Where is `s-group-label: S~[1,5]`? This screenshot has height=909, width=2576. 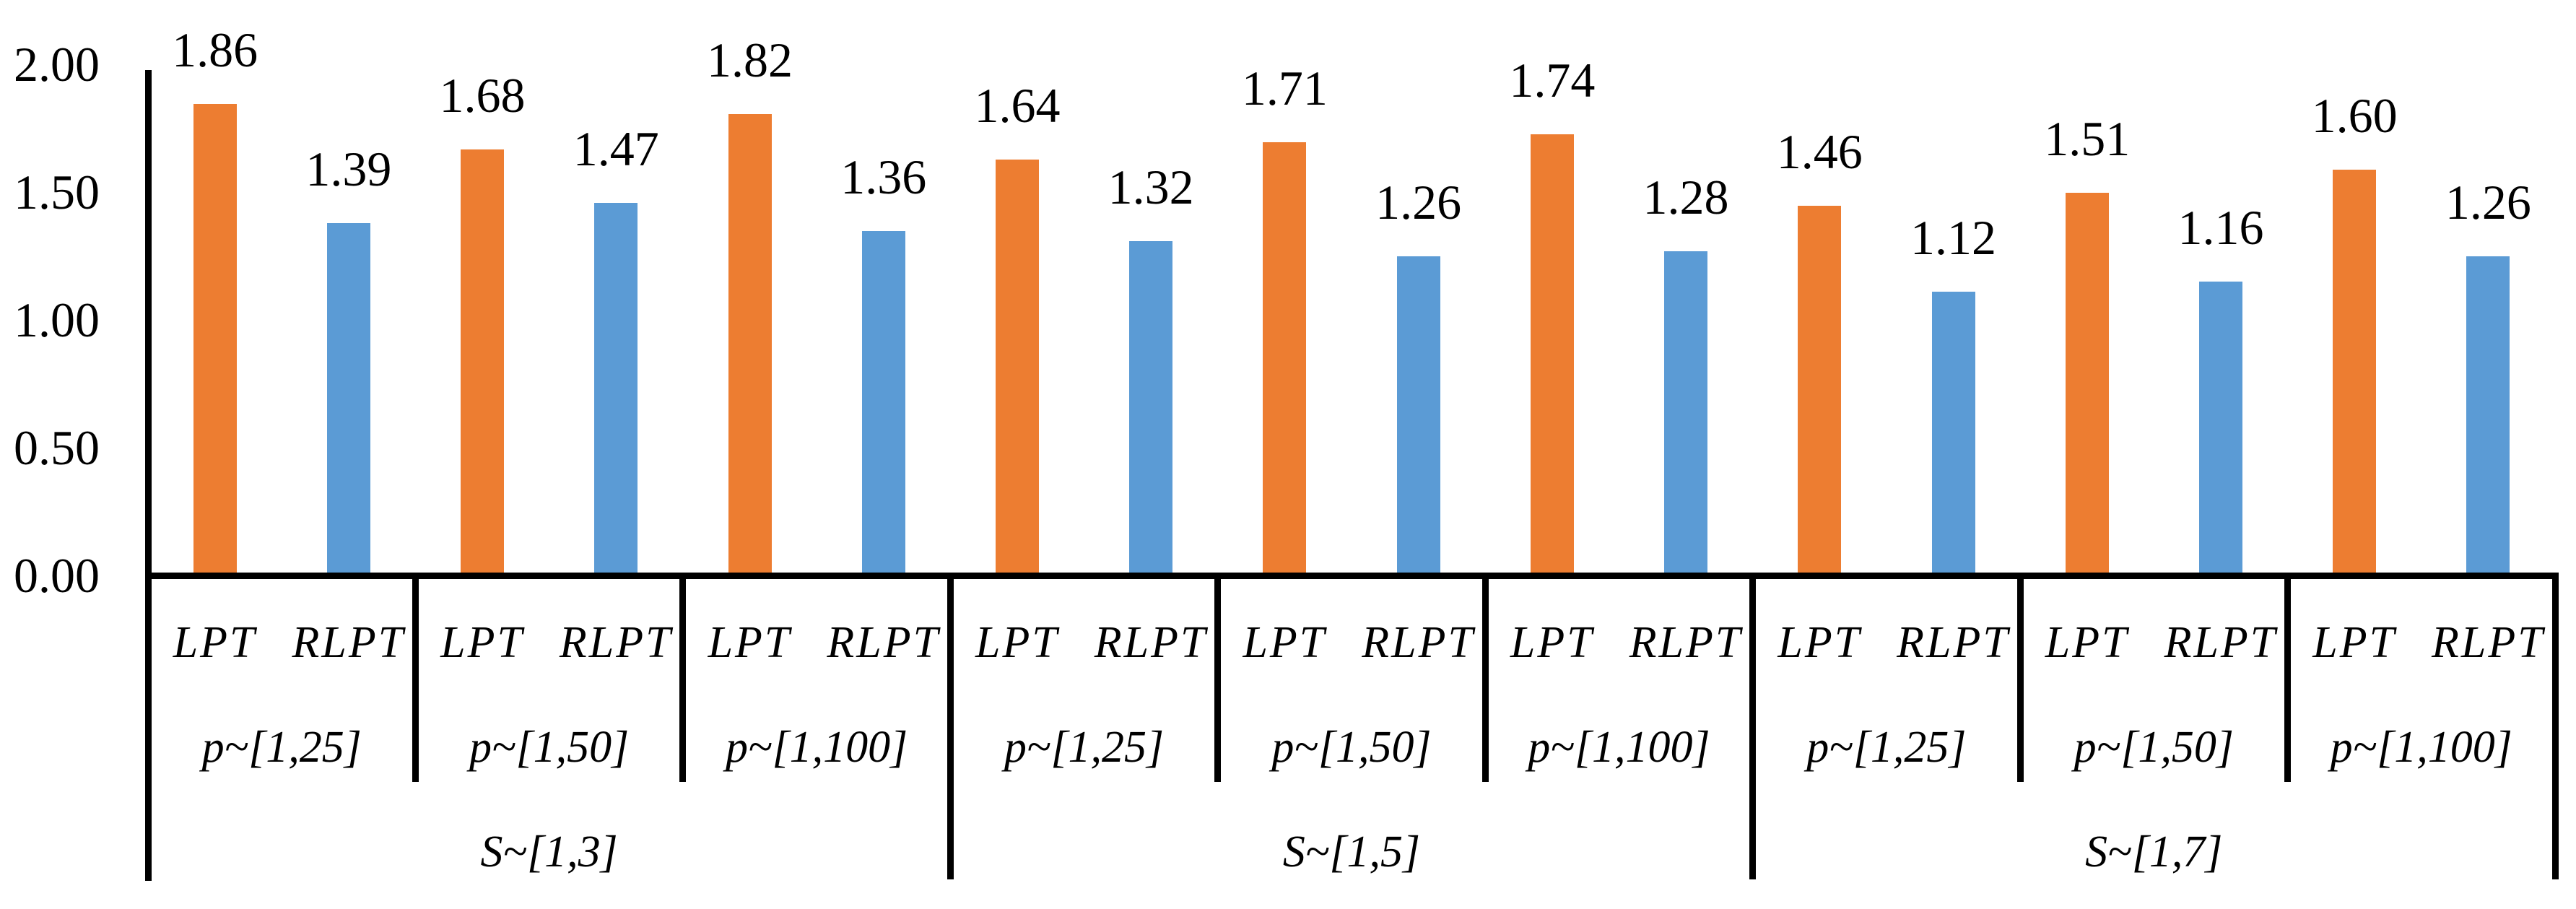
s-group-label: S~[1,5] is located at coordinates (1351, 852).